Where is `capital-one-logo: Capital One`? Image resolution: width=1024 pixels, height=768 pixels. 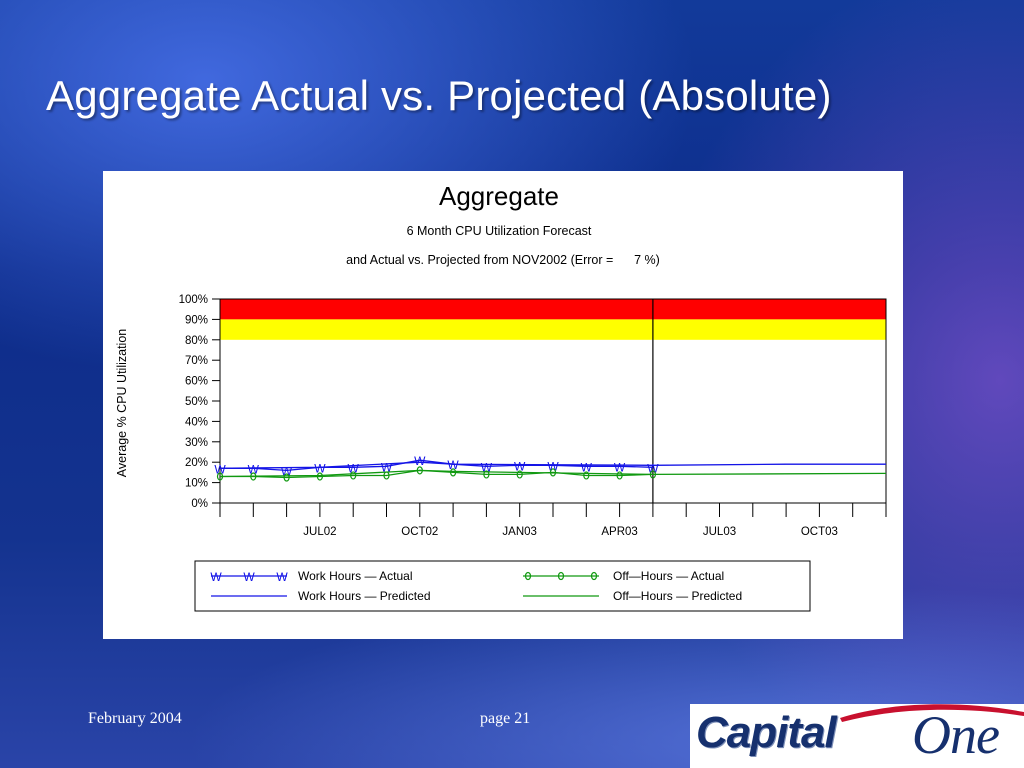
capital-one-logo: Capital One is located at coordinates (857, 736).